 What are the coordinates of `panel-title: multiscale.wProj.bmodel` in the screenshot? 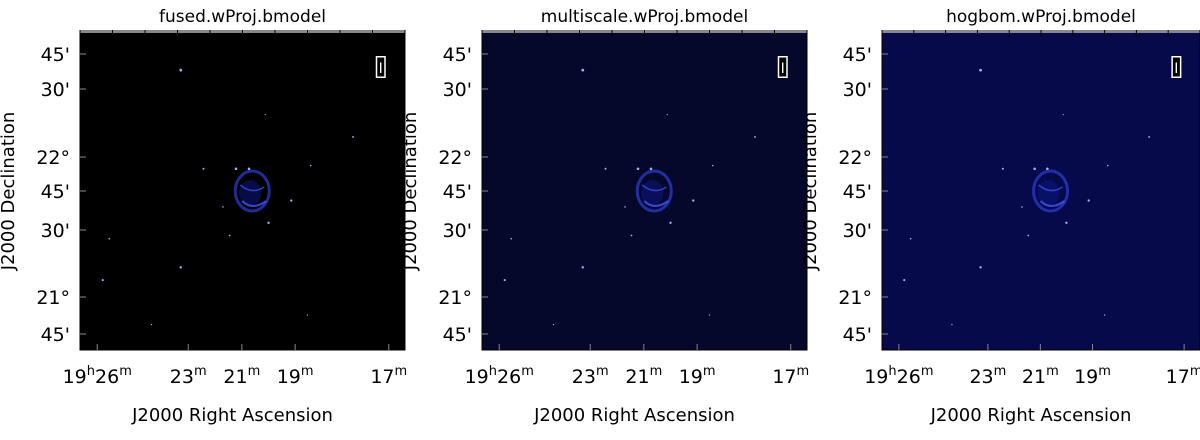 It's located at (644, 17).